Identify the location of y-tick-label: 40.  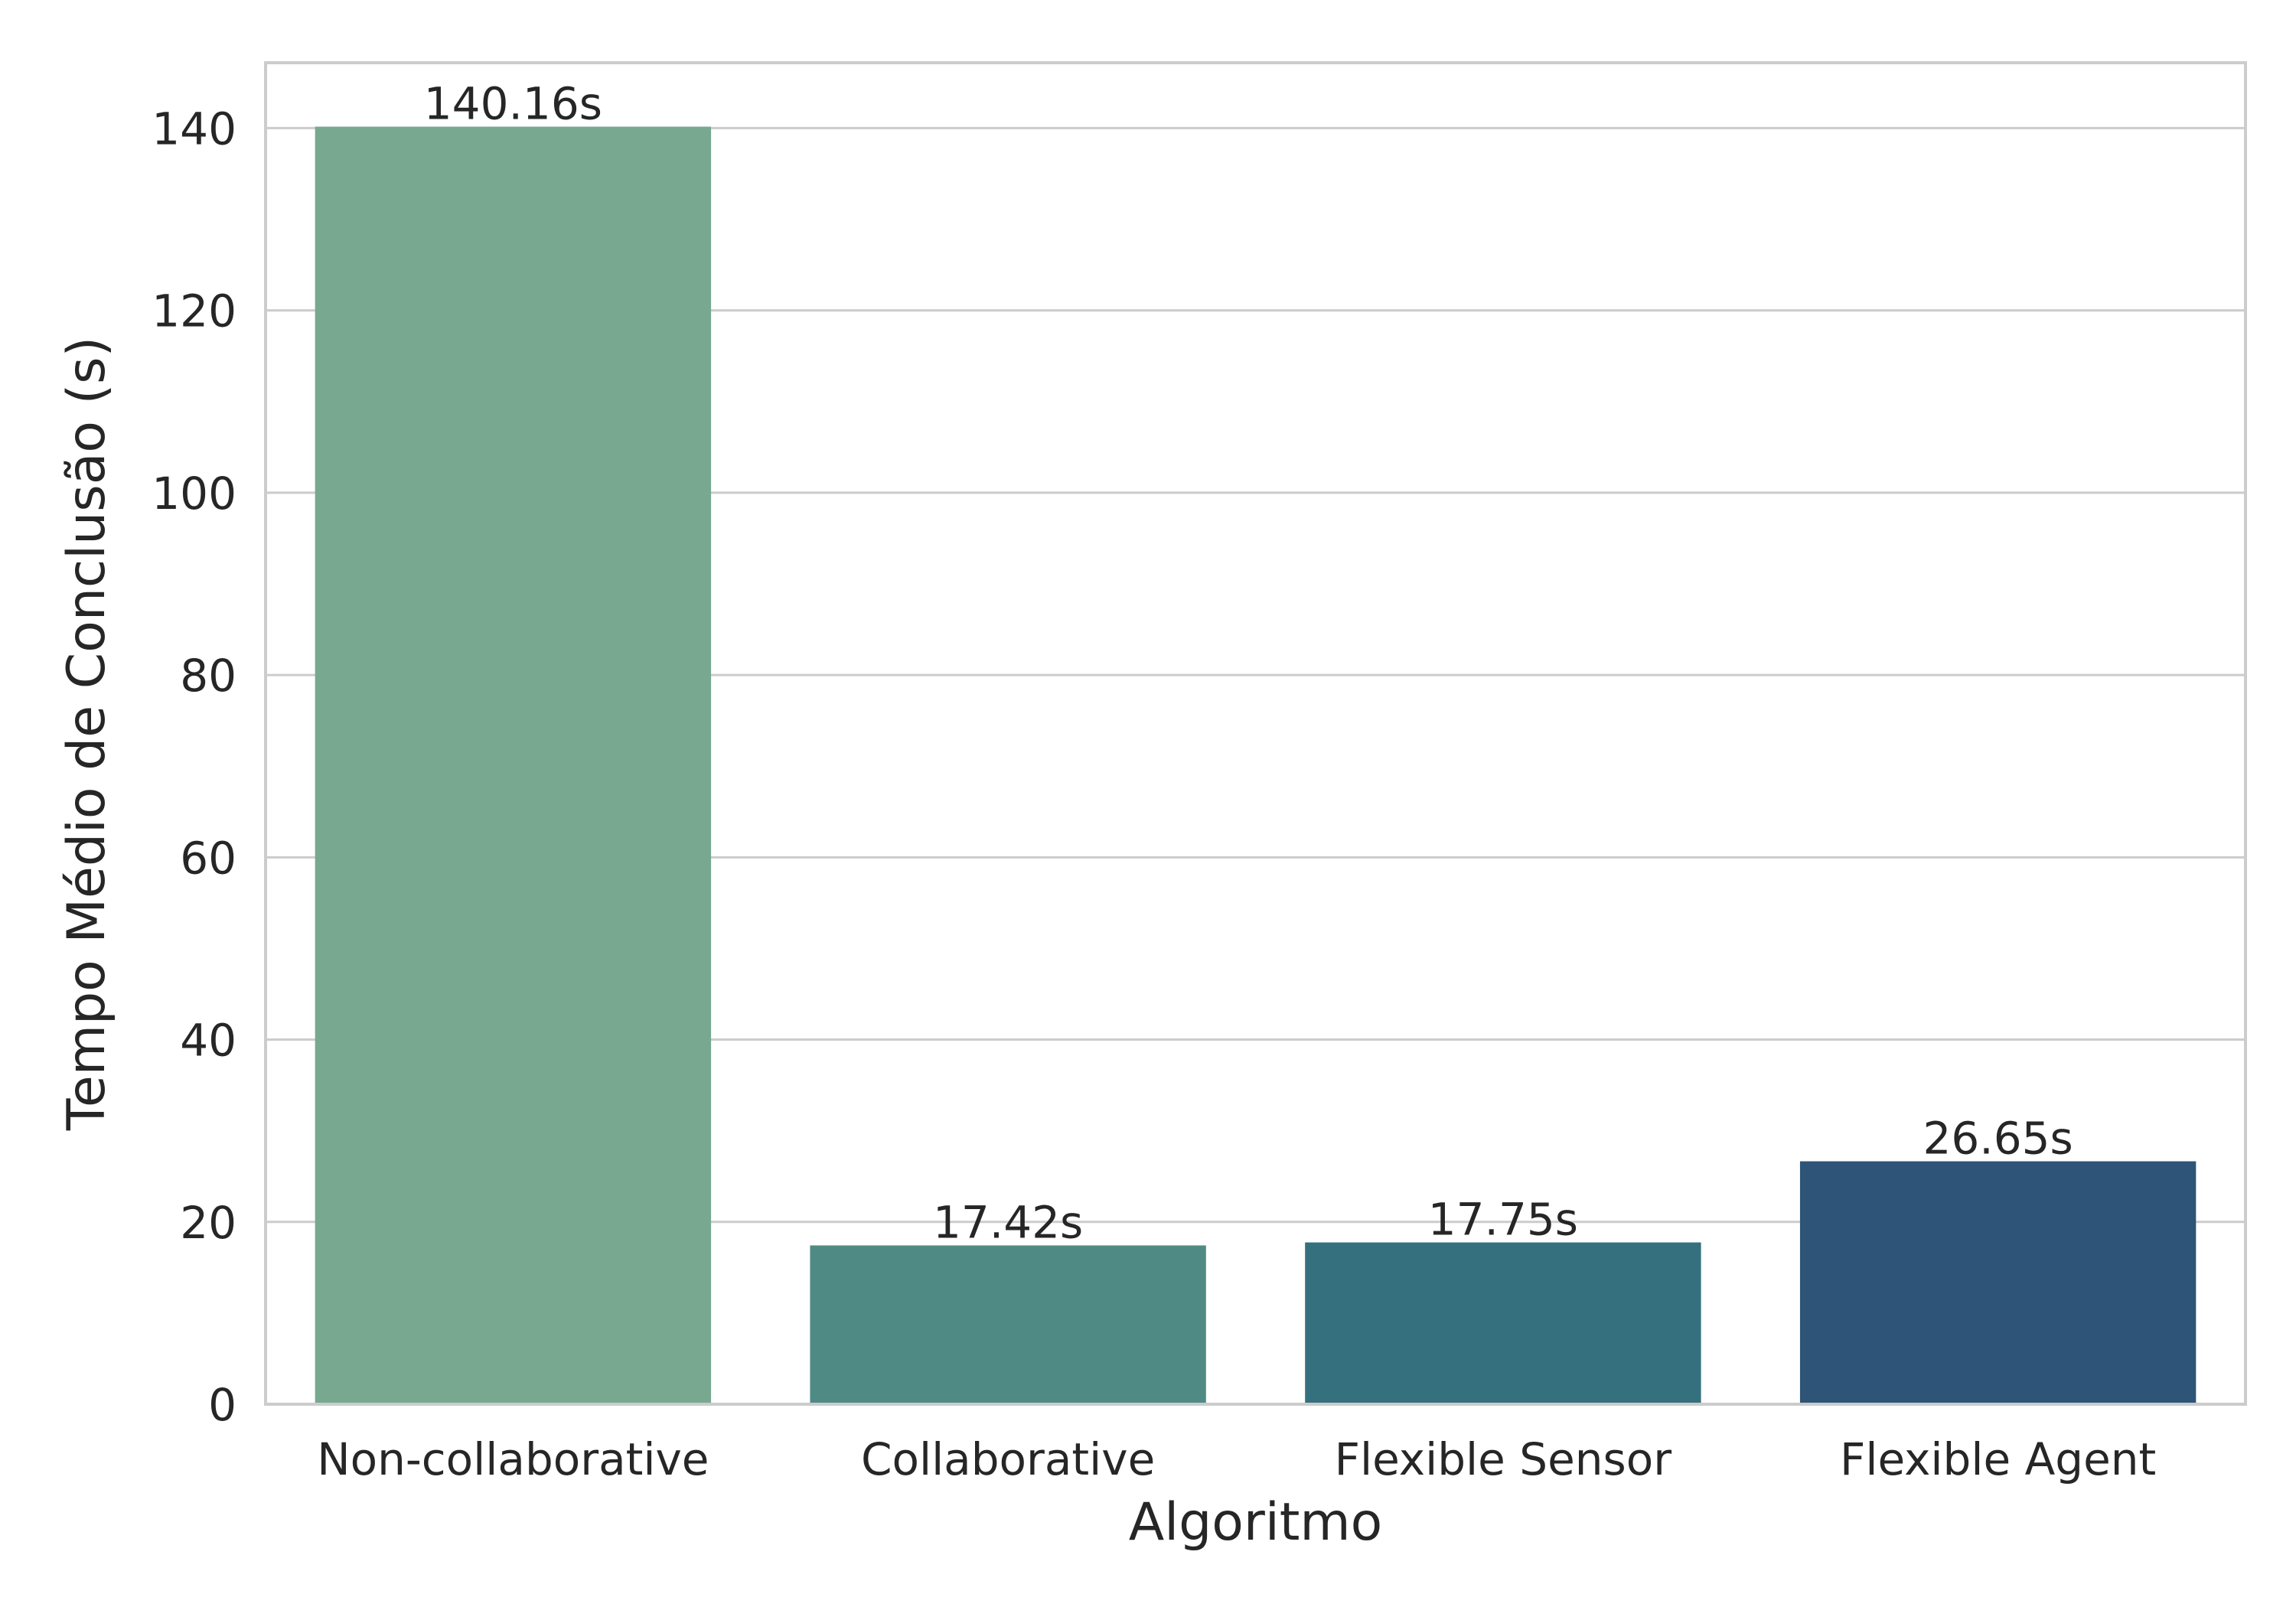
(208, 1041).